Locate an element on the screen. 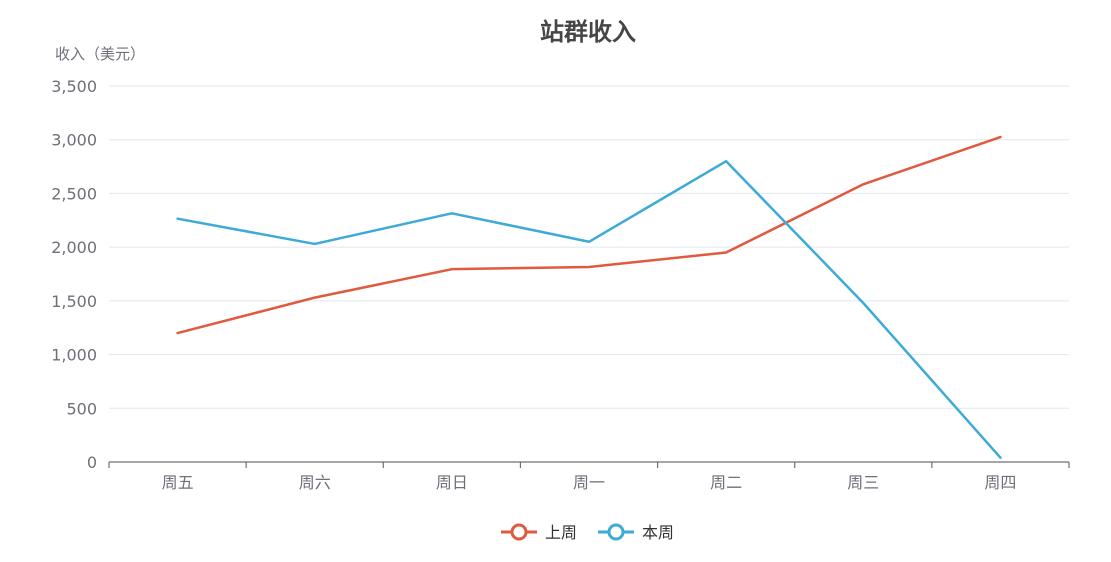  x-tick-label: 周五 is located at coordinates (178, 482).